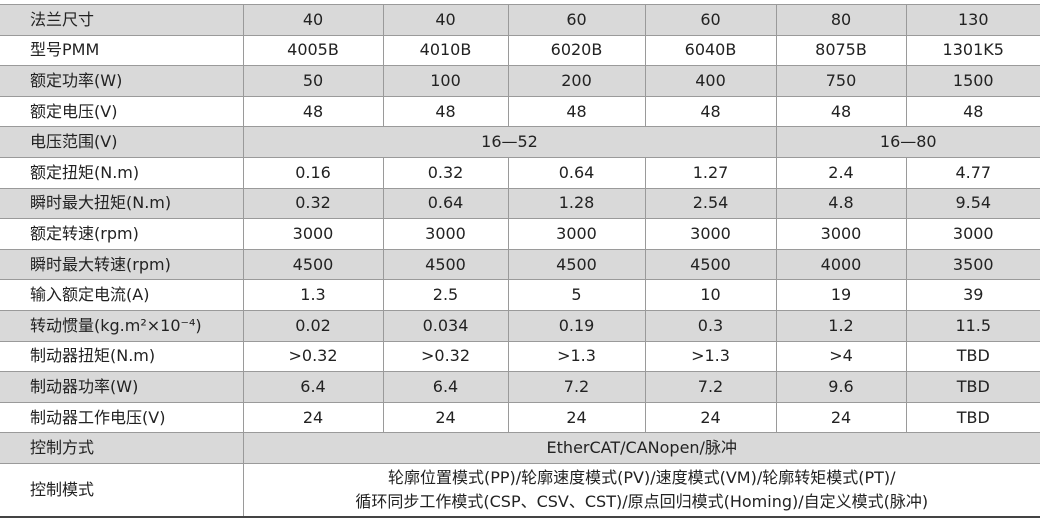  I want to click on row-label: 制动器扭矩(N.m), so click(122, 356).